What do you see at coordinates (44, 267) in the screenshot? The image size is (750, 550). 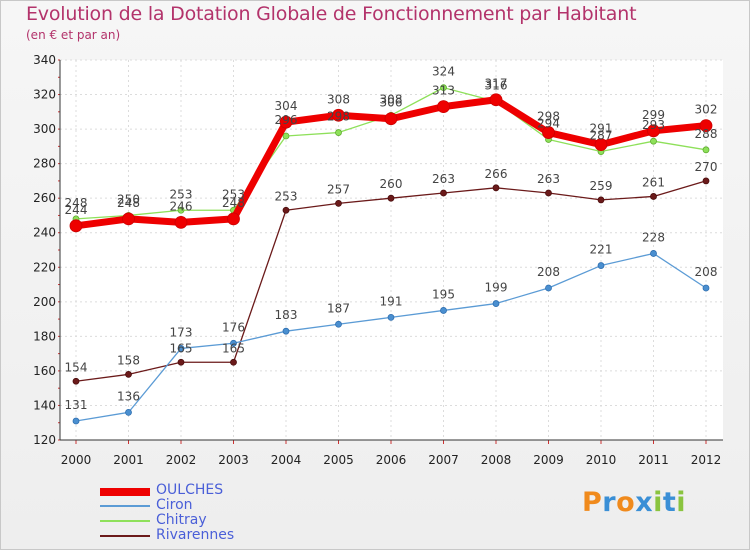 I see `y-tick-label: 220` at bounding box center [44, 267].